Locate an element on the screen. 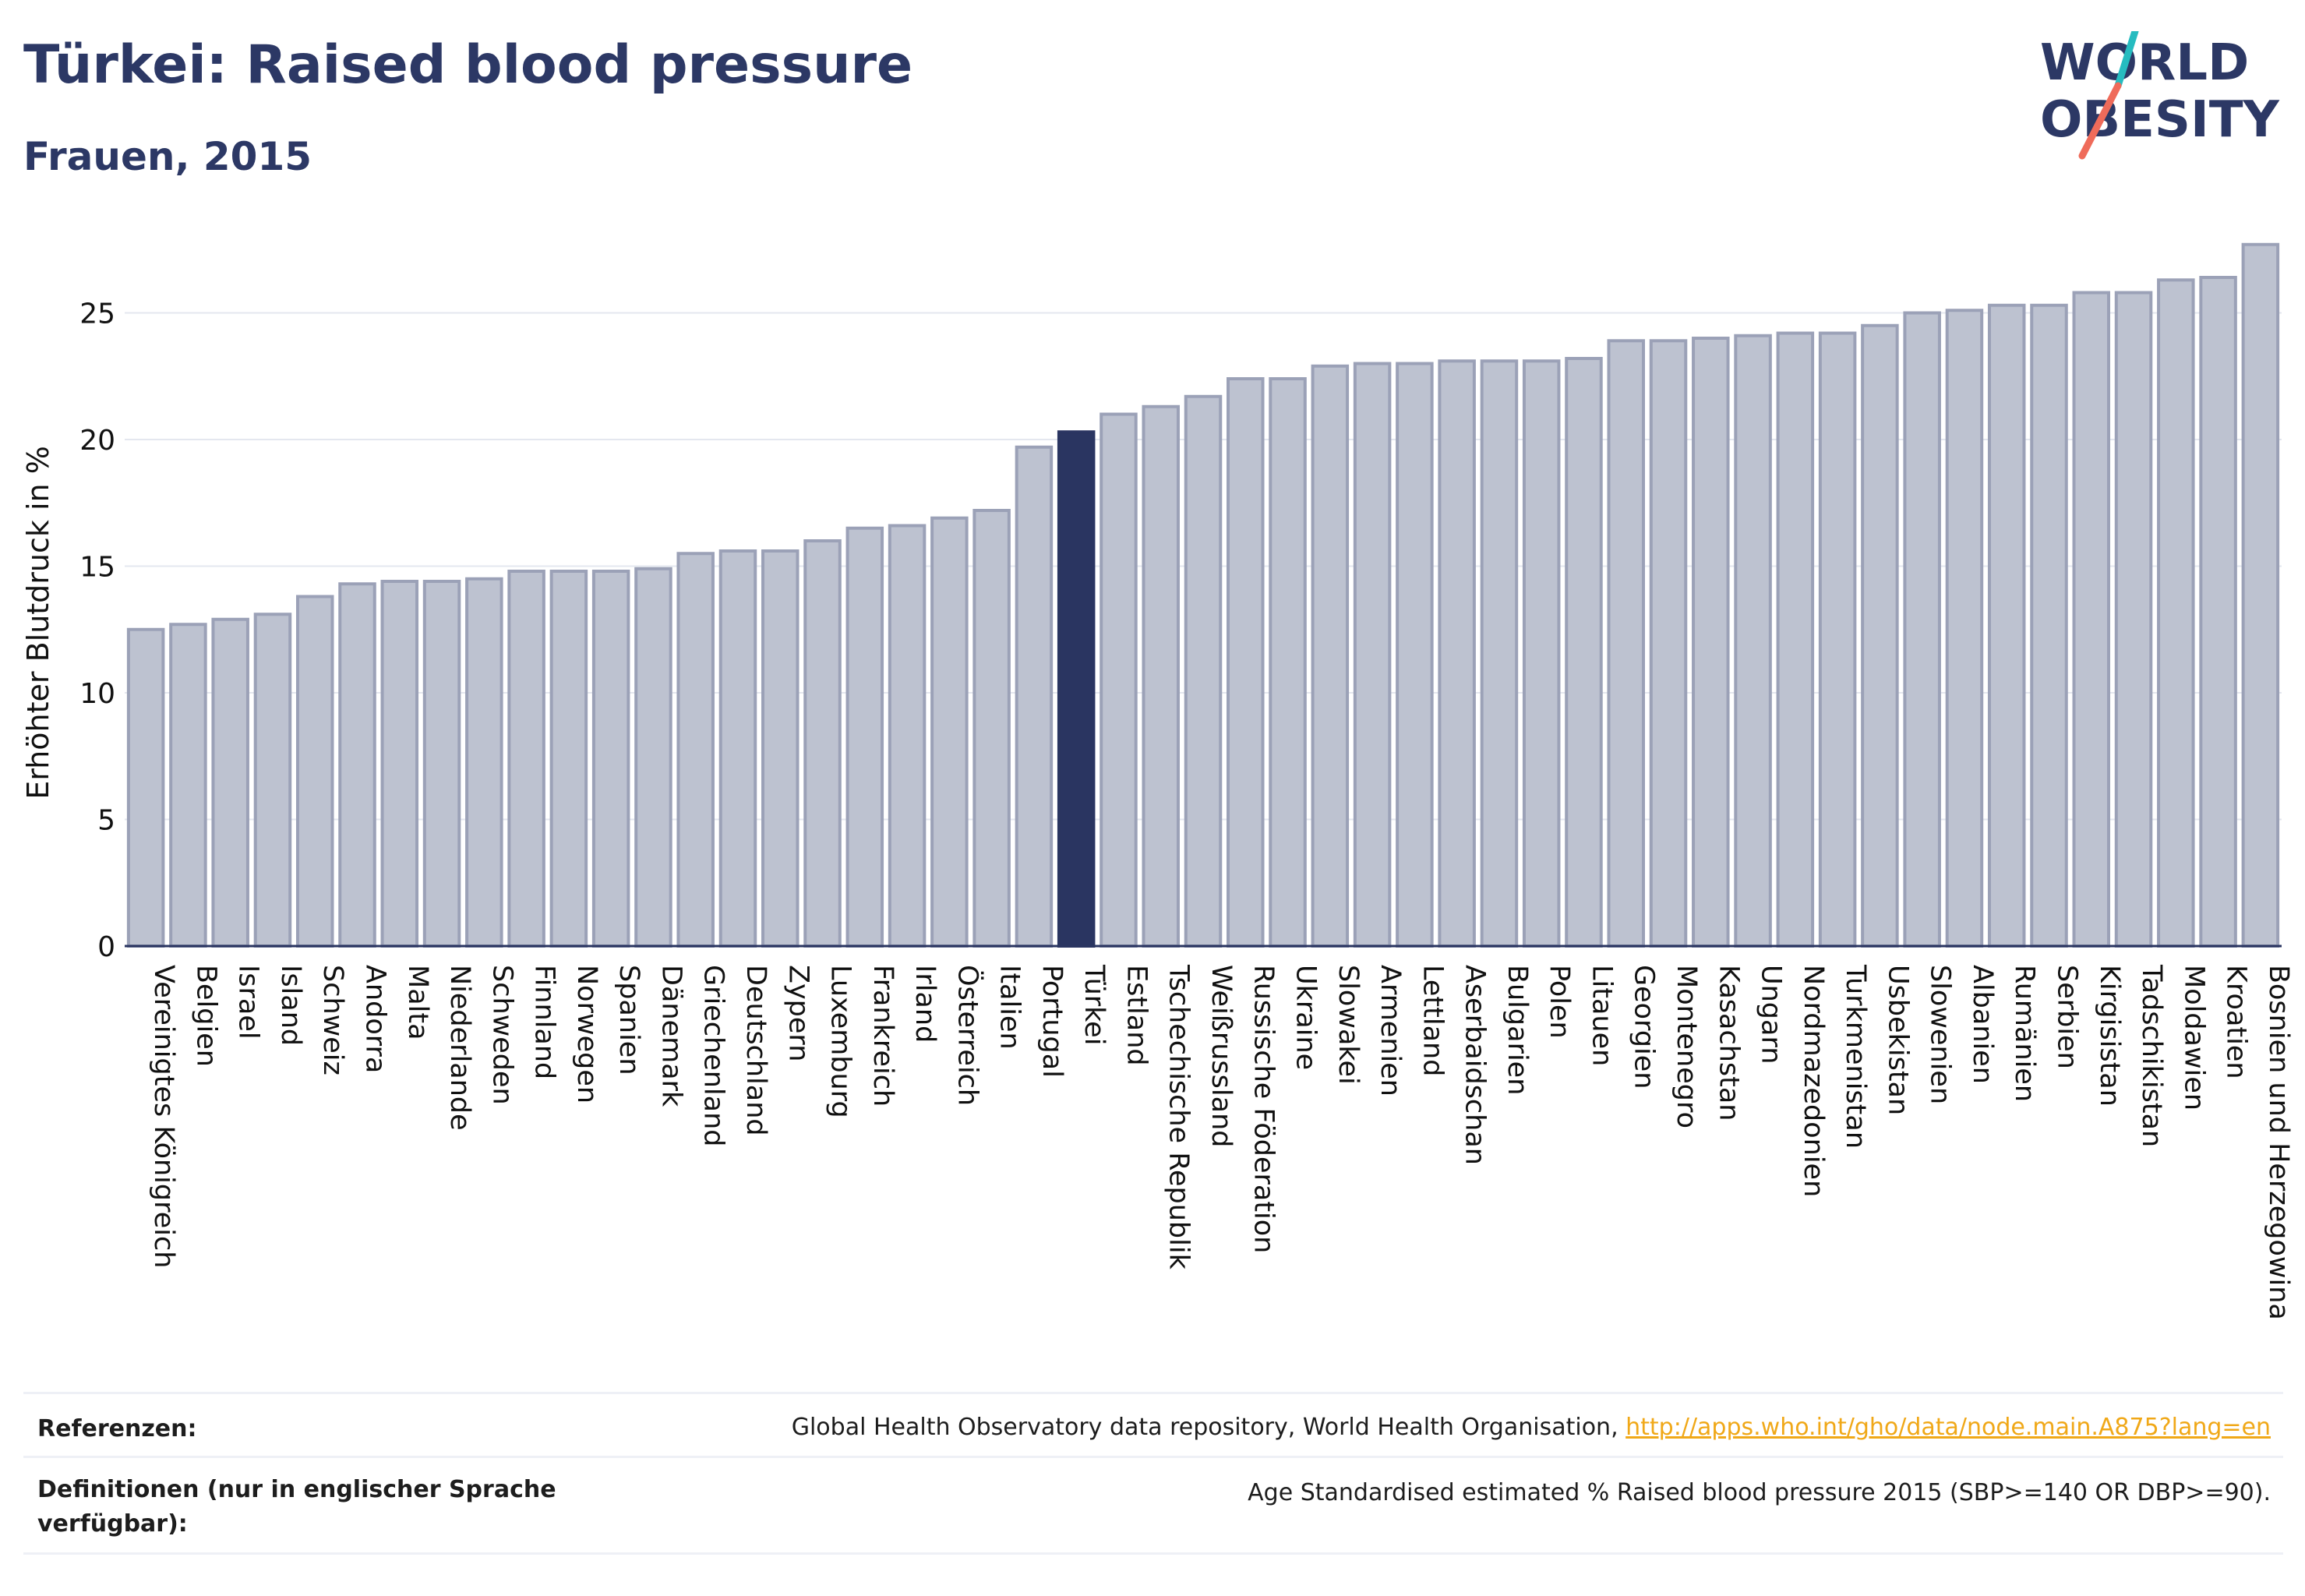 The image size is (2305, 1596). x-tick-label: Schweiz is located at coordinates (332, 1020).